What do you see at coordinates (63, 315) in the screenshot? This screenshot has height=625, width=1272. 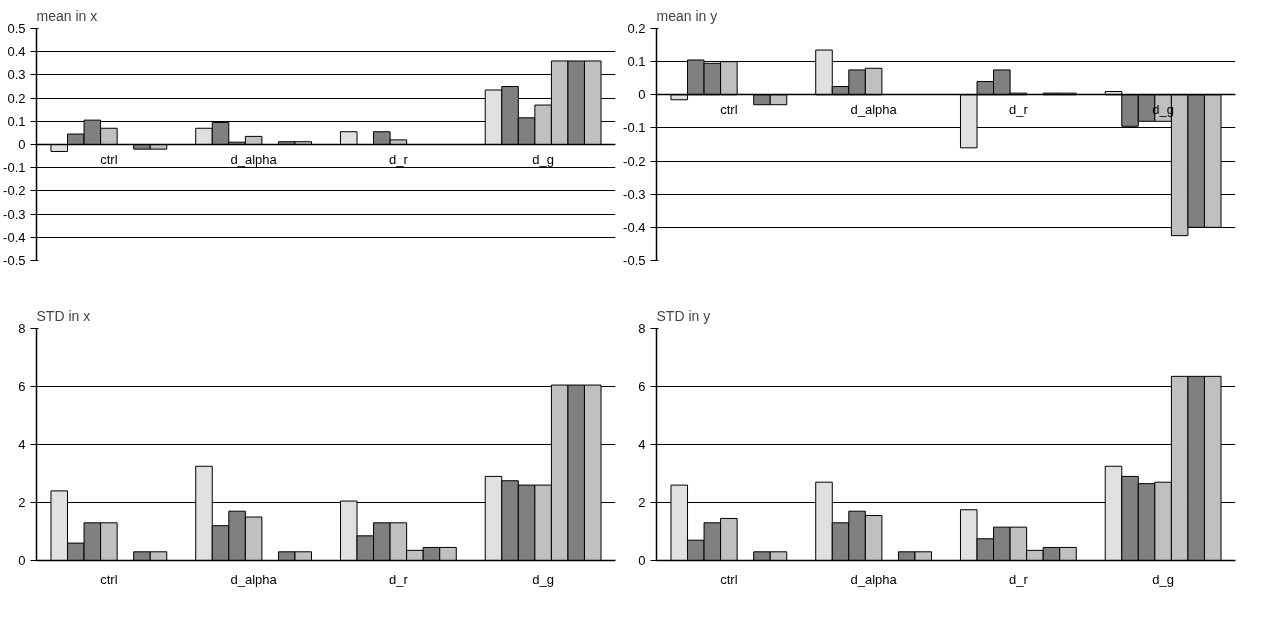 I see `chart-title: STD in x` at bounding box center [63, 315].